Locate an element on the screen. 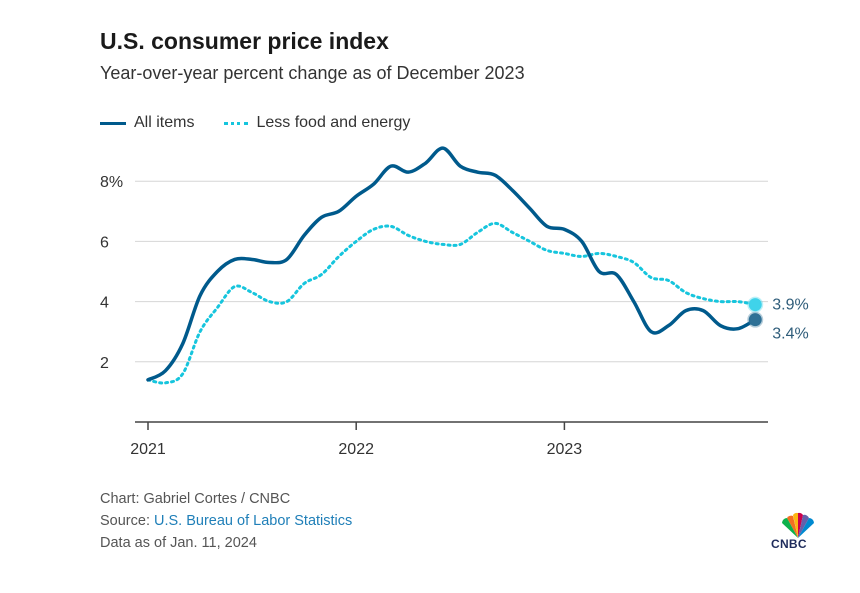 Image resolution: width=860 pixels, height=593 pixels. x-tick-label: 2023 is located at coordinates (565, 449).